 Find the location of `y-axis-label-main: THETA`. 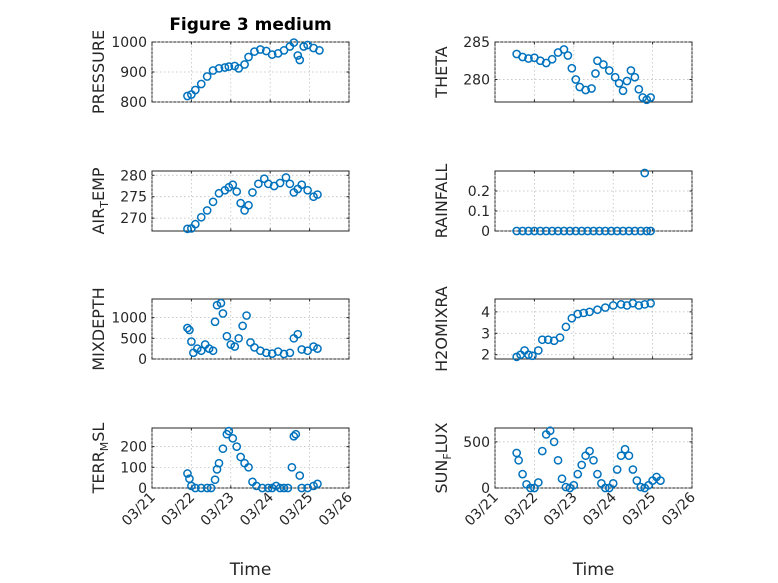

y-axis-label-main: THETA is located at coordinates (441, 72).